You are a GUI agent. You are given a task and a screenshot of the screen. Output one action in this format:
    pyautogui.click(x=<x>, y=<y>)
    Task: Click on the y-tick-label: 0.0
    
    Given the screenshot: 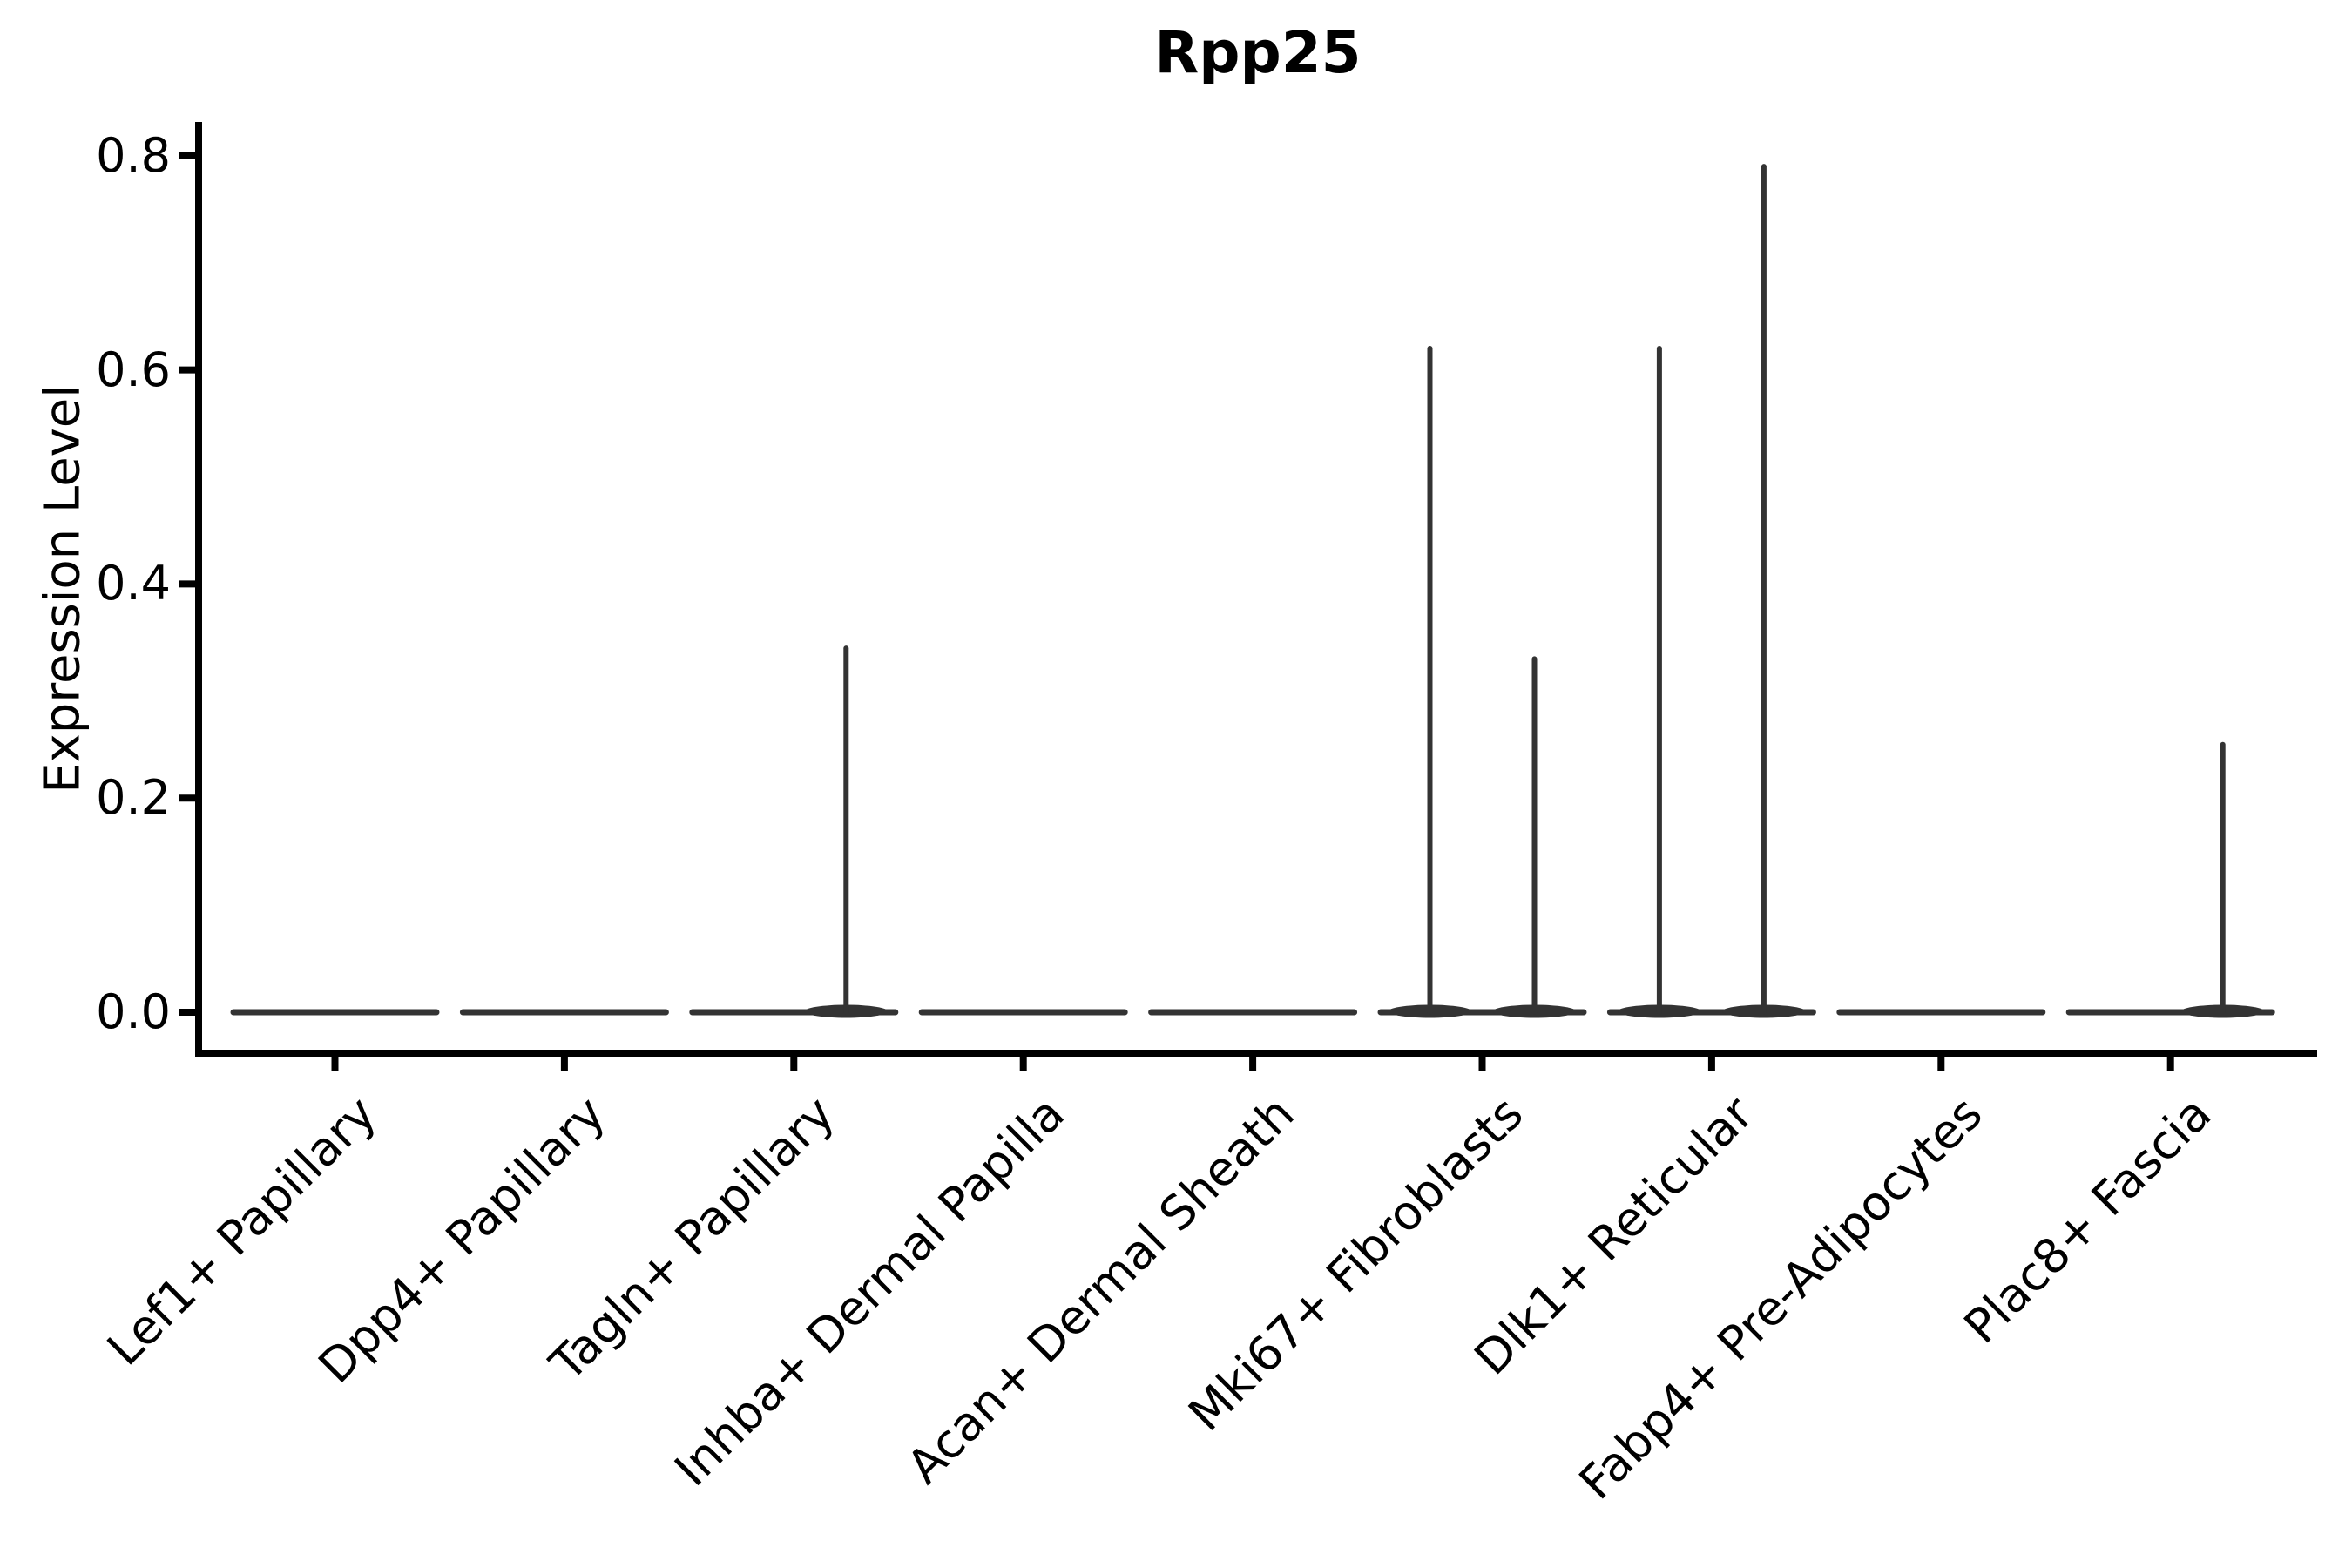 What is the action you would take?
    pyautogui.click(x=134, y=1012)
    